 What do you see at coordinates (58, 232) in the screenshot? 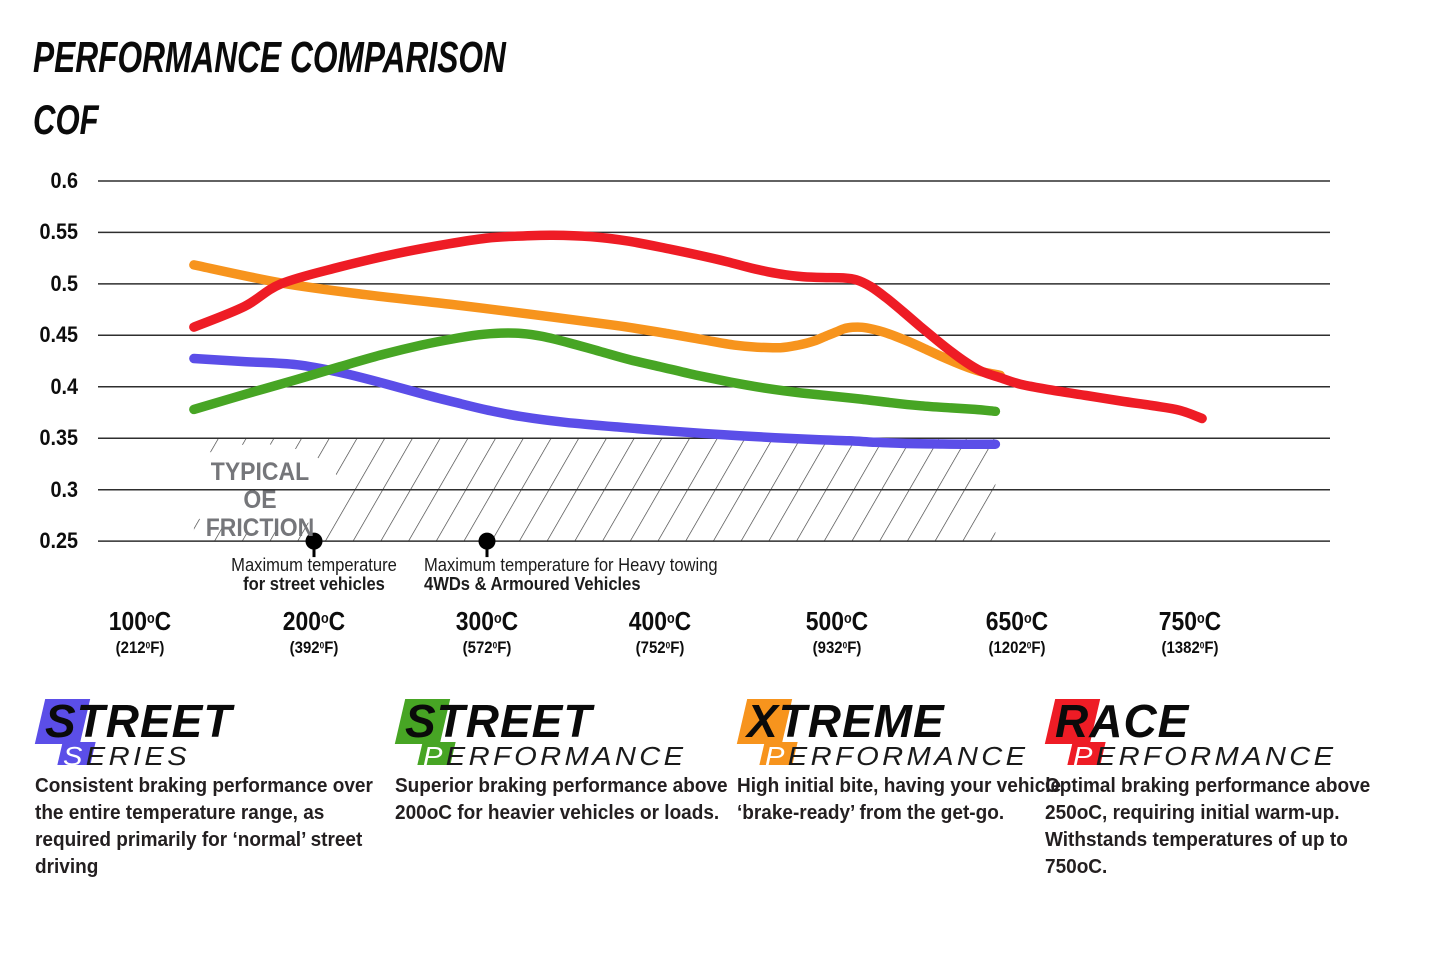
I see `y-axis-label: 0.55` at bounding box center [58, 232].